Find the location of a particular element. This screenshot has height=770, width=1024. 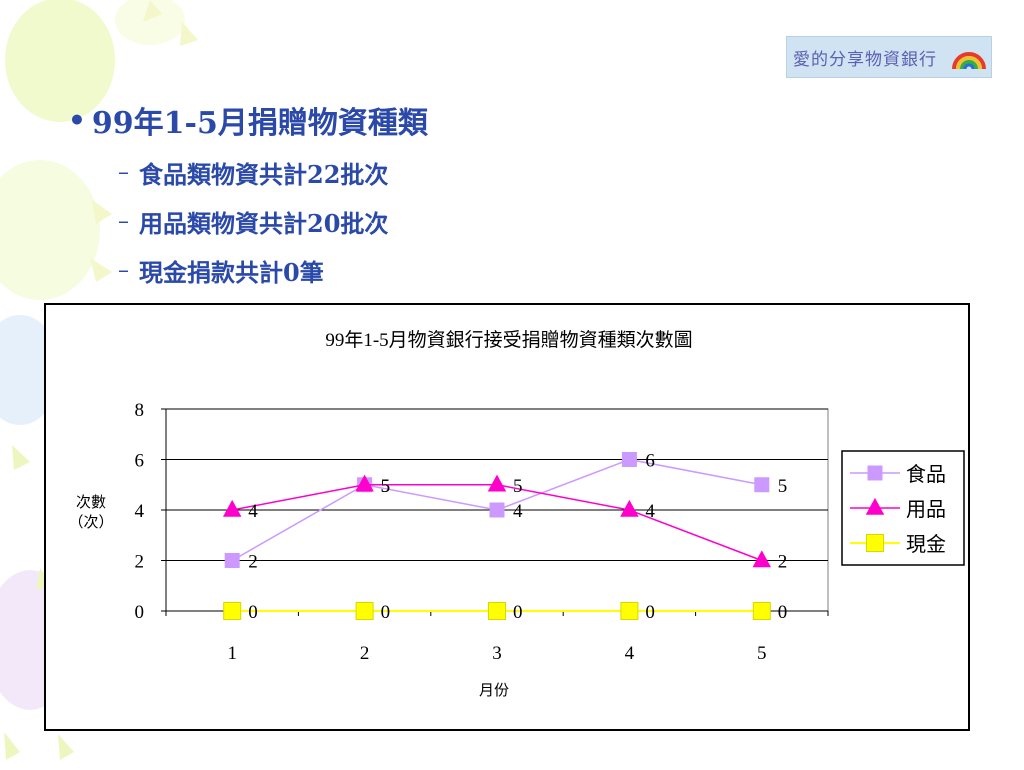

logo-text: 愛的分享物資銀行 is located at coordinates (865, 59).